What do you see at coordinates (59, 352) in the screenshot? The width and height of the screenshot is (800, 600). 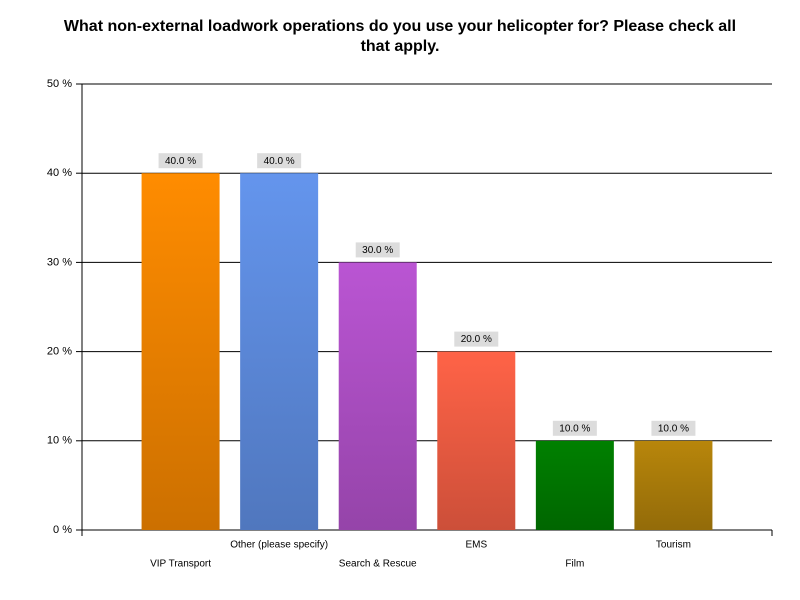 I see `y-tick-label: 20 %` at bounding box center [59, 352].